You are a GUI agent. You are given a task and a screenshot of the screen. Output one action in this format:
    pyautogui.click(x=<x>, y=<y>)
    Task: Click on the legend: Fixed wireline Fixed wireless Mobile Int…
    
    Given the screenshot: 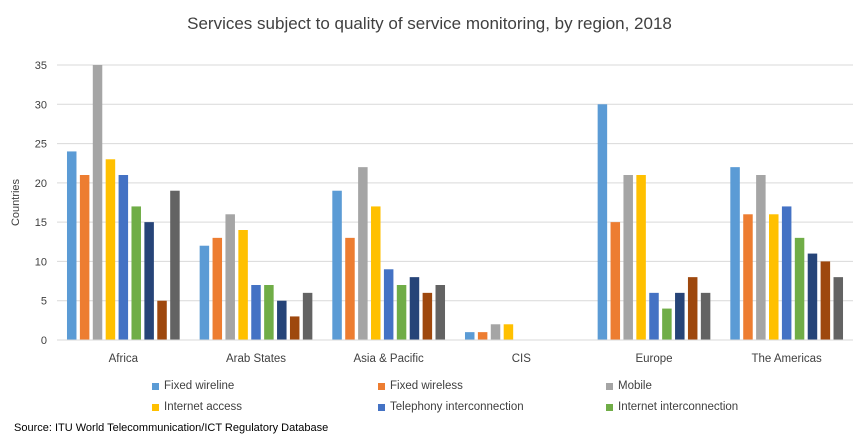 What is the action you would take?
    pyautogui.click(x=429, y=396)
    